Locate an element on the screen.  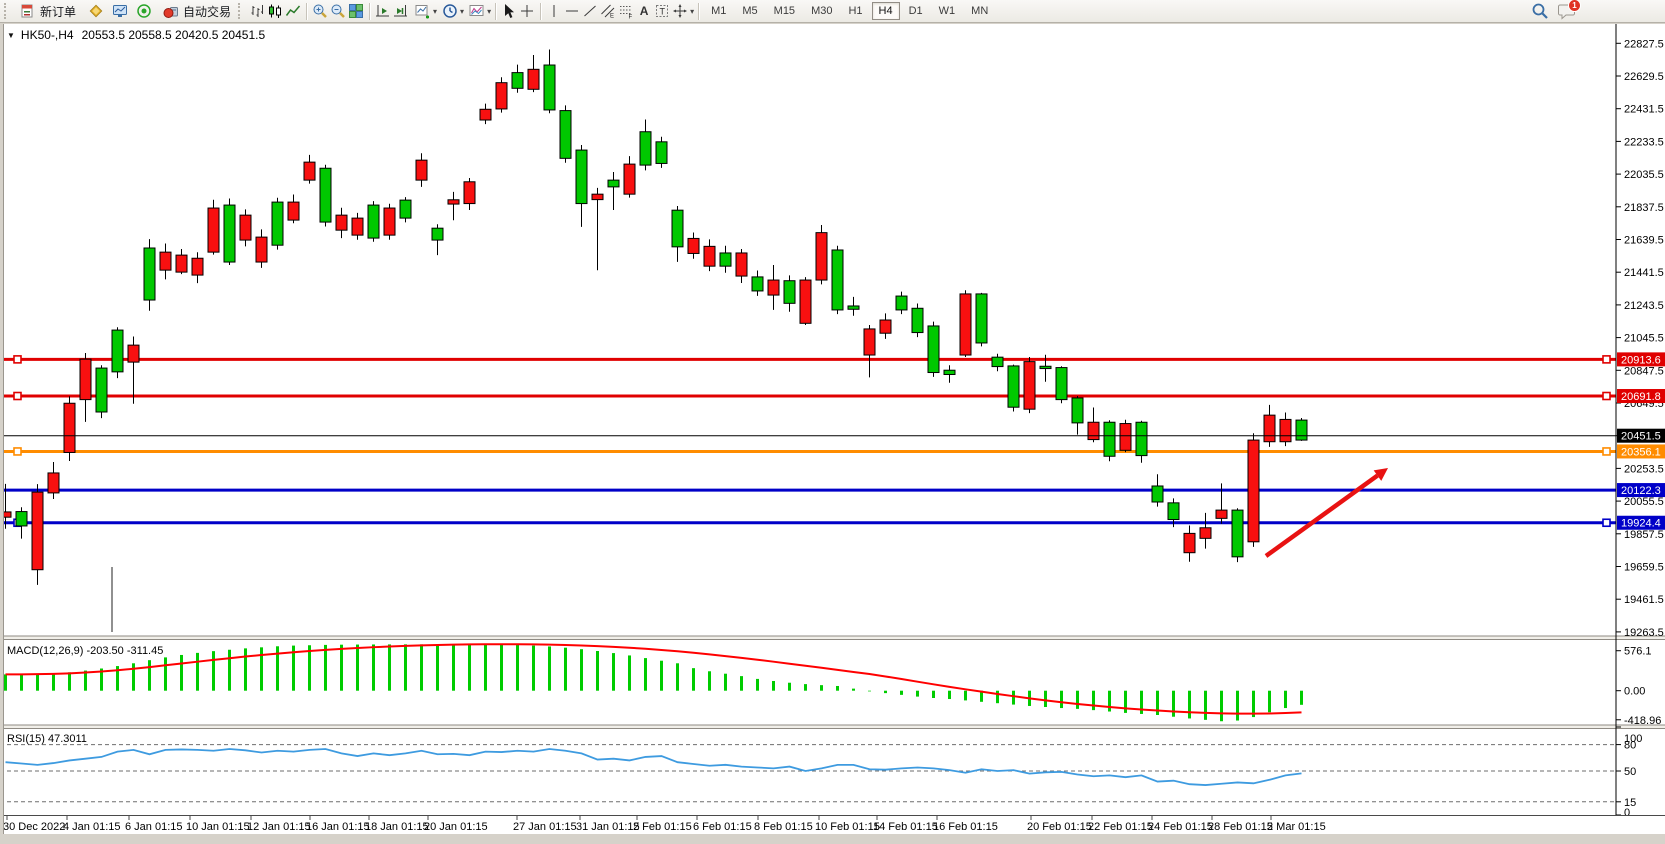
market-watch-icon is located at coordinates (96, 11).